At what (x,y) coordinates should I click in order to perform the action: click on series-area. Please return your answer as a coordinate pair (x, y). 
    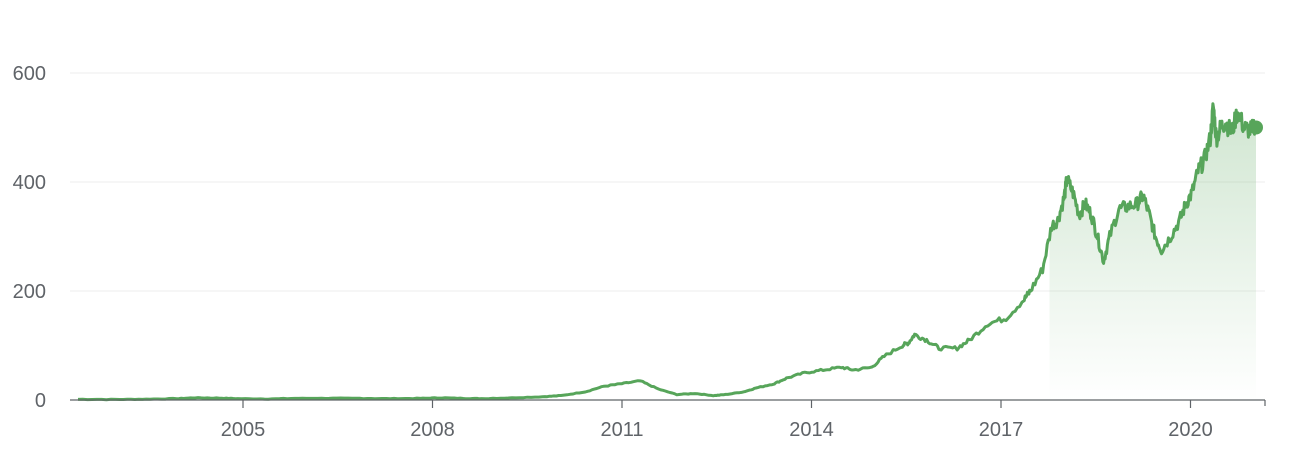
    Looking at the image, I should click on (1152, 251).